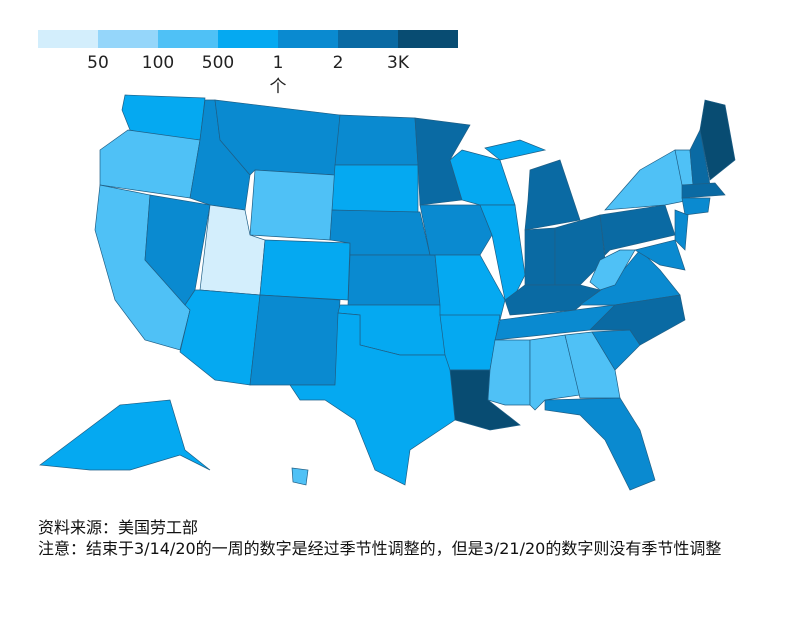 The width and height of the screenshot is (791, 618). Describe the element at coordinates (118, 527) in the screenshot. I see `source: 资料来源：美国劳工部` at that location.